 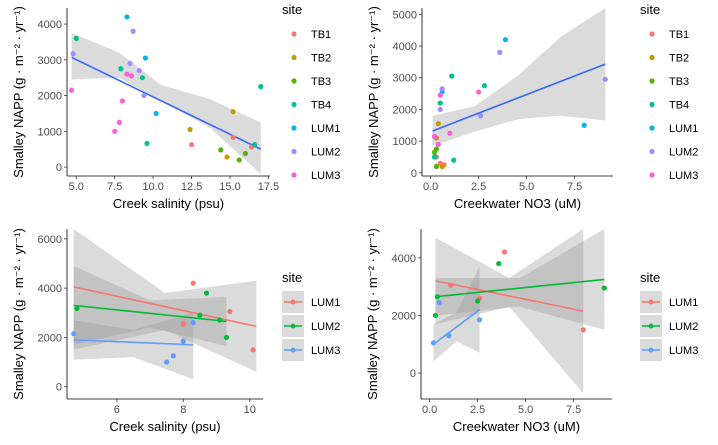 I want to click on data-point-tb1, so click(x=233, y=137).